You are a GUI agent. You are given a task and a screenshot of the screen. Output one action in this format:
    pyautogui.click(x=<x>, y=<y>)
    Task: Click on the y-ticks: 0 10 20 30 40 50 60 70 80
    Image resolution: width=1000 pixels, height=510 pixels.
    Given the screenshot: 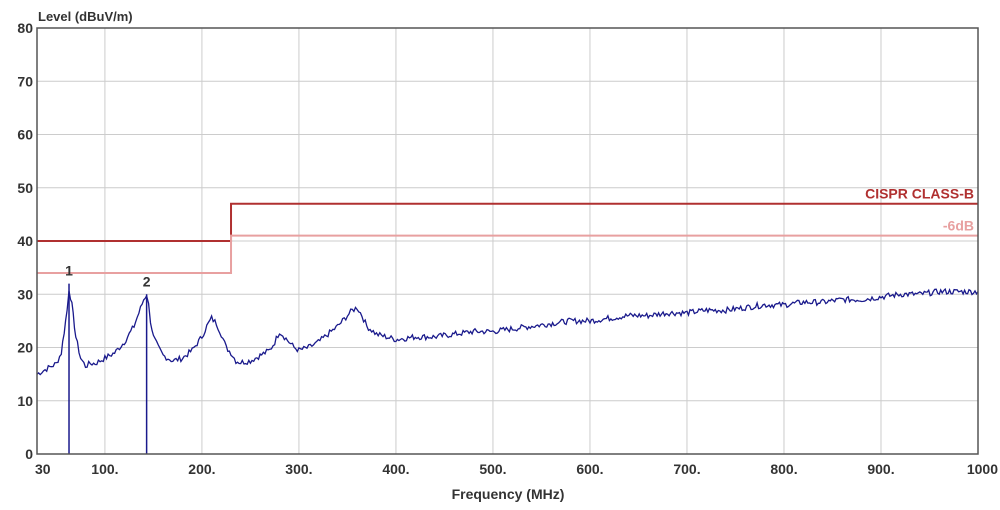 What is the action you would take?
    pyautogui.click(x=25, y=241)
    